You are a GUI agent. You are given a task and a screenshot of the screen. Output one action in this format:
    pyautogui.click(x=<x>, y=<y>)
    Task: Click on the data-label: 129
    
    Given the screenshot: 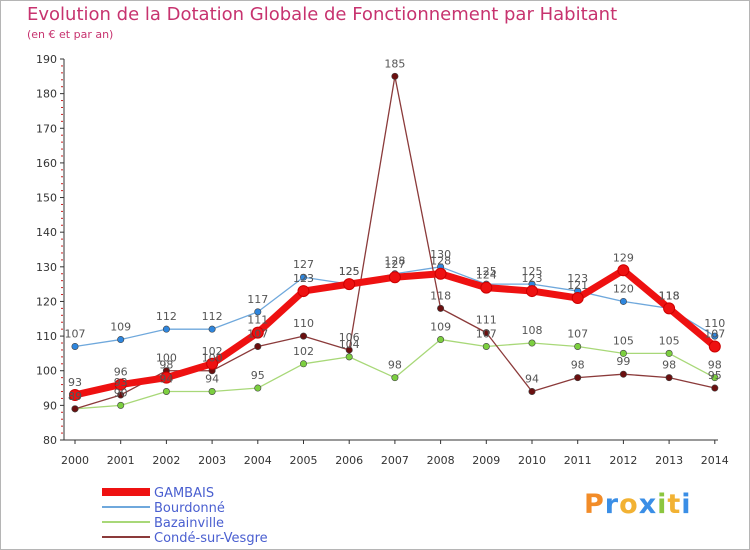 What is the action you would take?
    pyautogui.click(x=623, y=257)
    